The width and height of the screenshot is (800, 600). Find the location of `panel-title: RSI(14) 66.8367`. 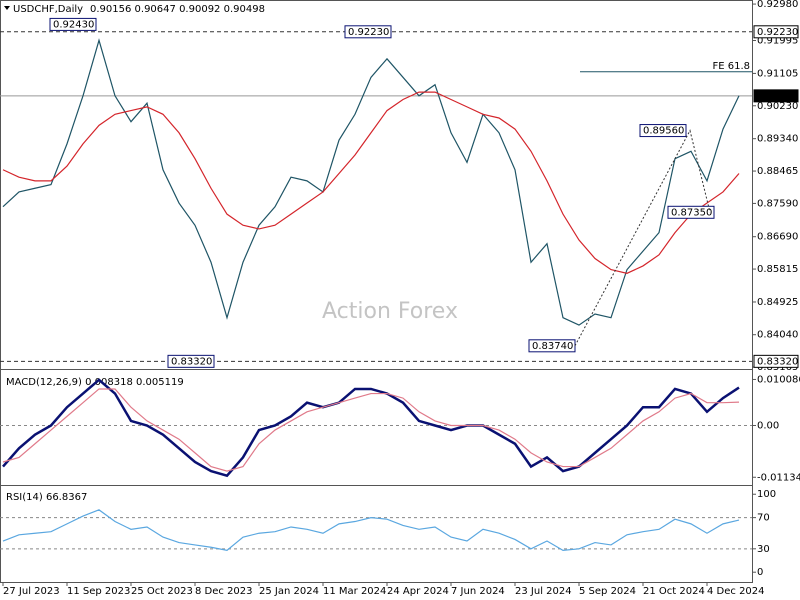

panel-title: RSI(14) 66.8367 is located at coordinates (46, 497).